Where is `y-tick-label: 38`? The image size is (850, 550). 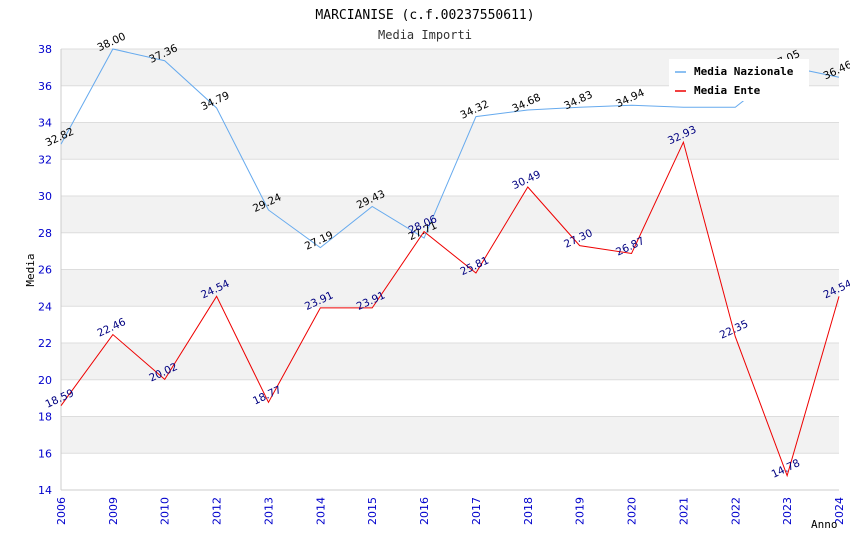
y-tick-label: 38 is located at coordinates (45, 49).